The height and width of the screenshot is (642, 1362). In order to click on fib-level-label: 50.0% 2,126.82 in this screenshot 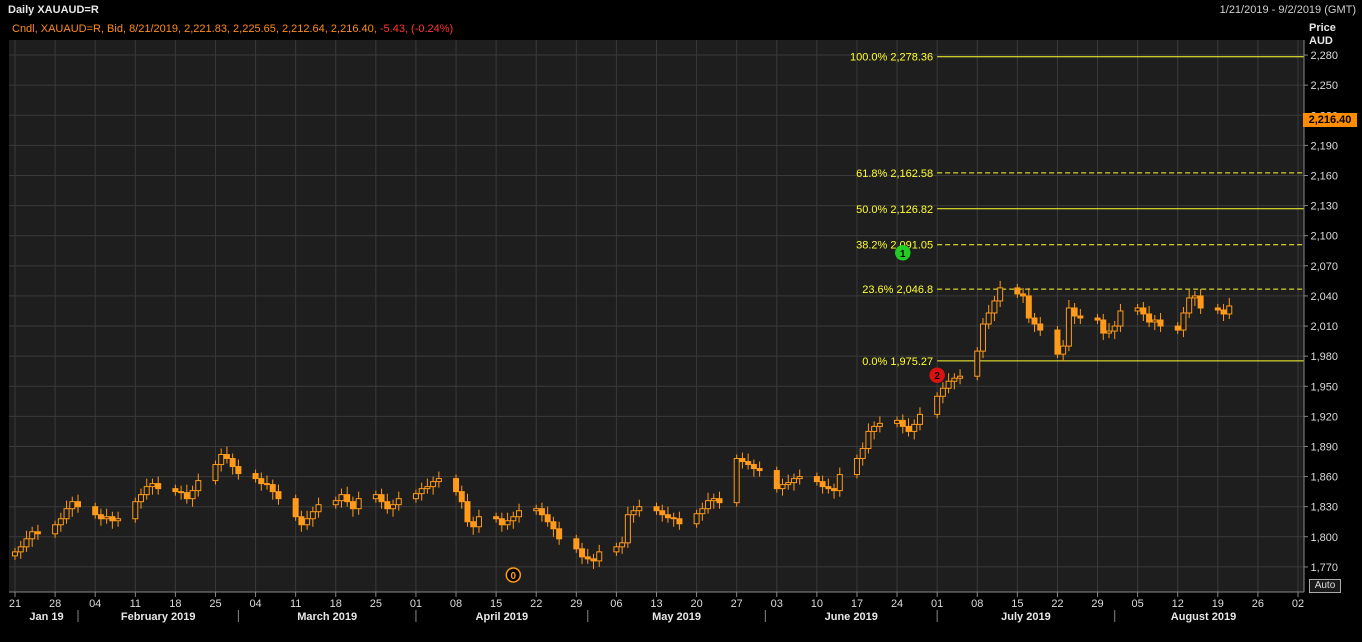, I will do `click(894, 210)`.